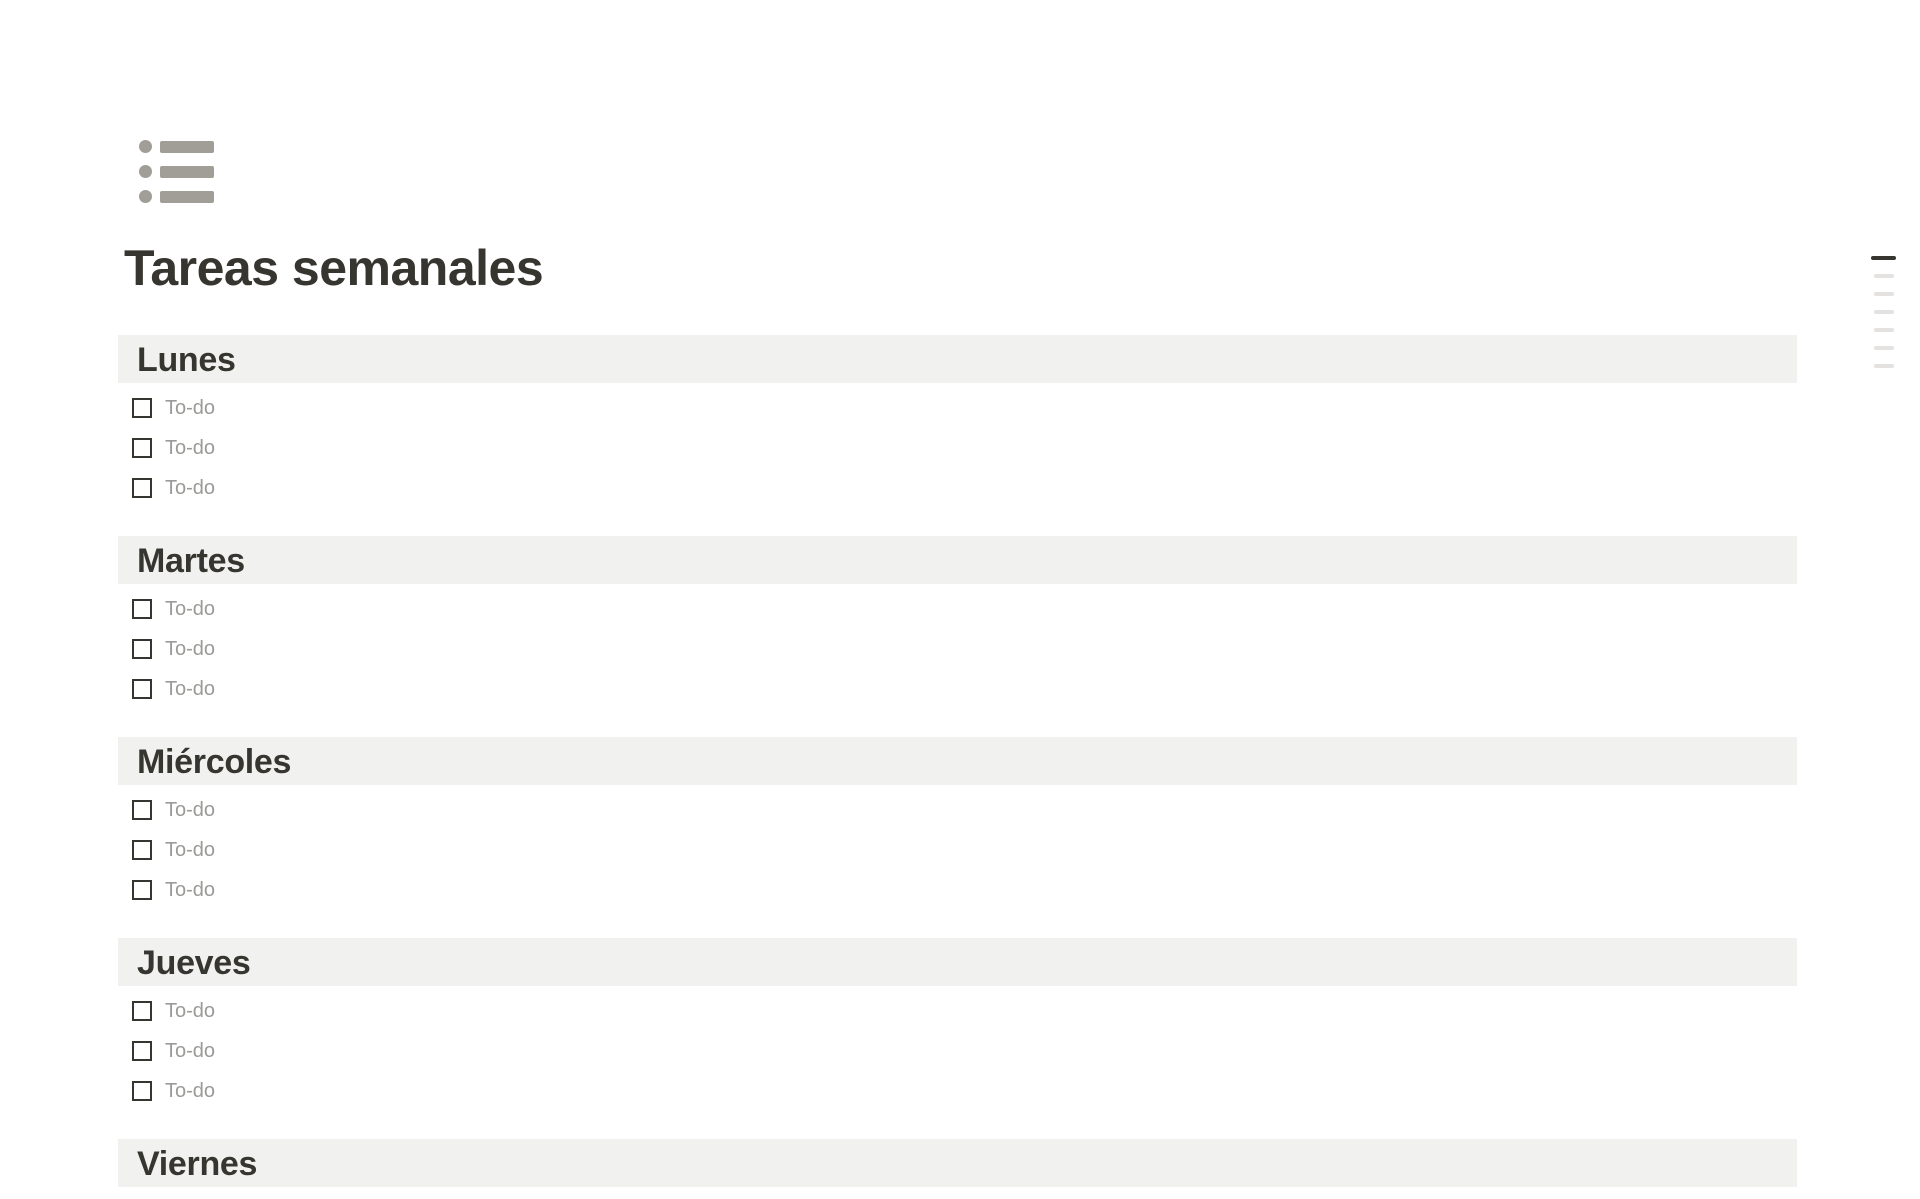 Image resolution: width=1920 pixels, height=1199 pixels. I want to click on day-heading-label: Miércoles, so click(214, 761).